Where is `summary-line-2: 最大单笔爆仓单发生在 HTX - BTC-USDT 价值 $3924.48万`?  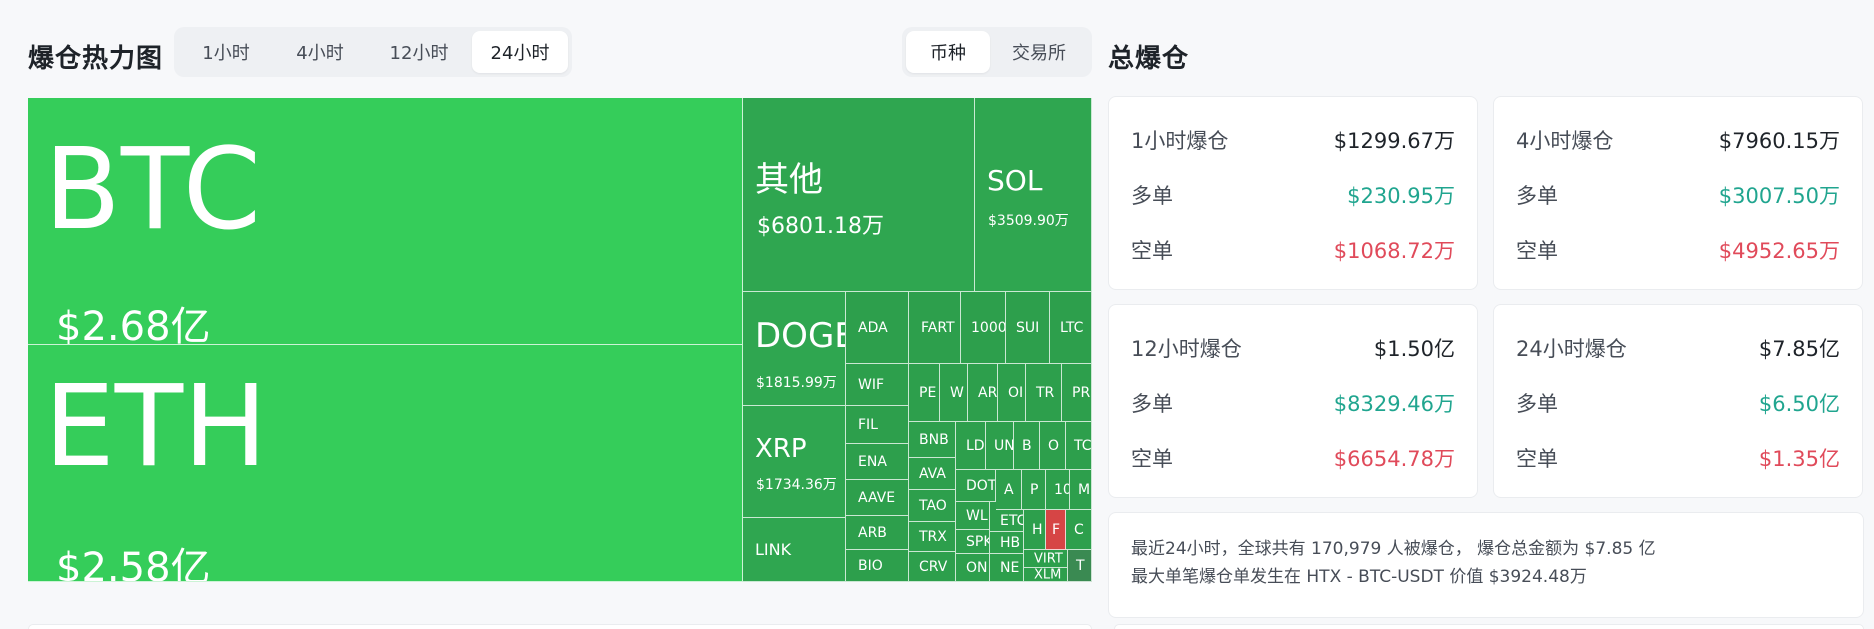 summary-line-2: 最大单笔爆仓单发生在 HTX - BTC-USDT 价值 $3924.48万 is located at coordinates (1359, 577).